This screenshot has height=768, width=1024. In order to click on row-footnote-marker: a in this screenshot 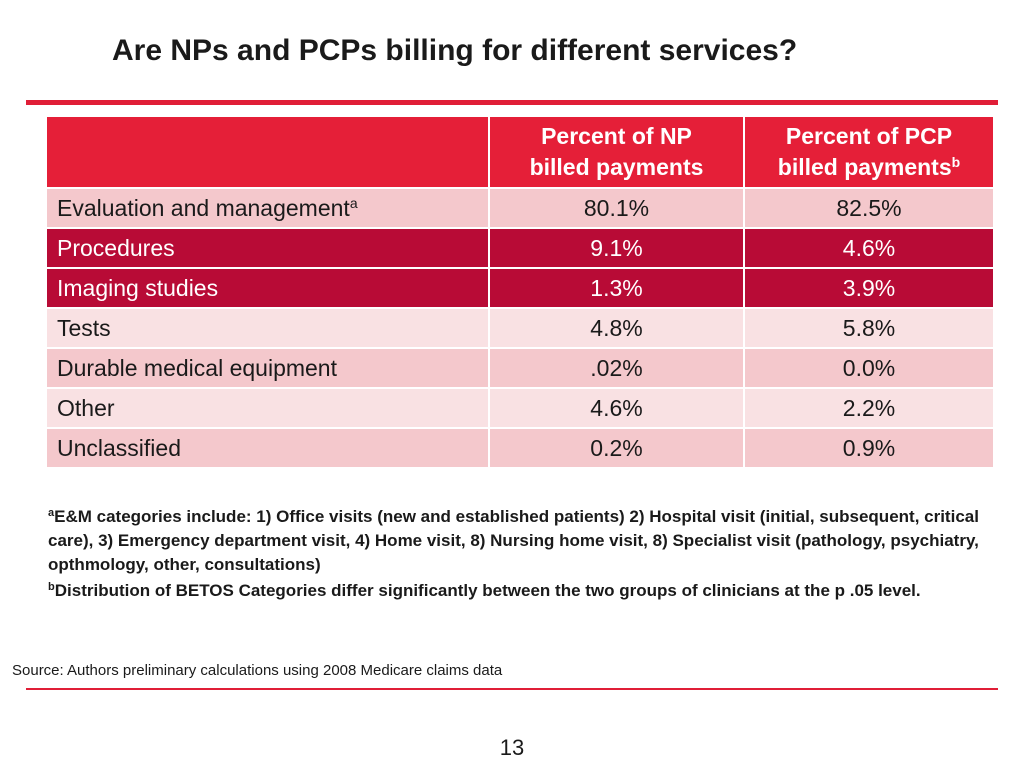, I will do `click(353, 202)`.